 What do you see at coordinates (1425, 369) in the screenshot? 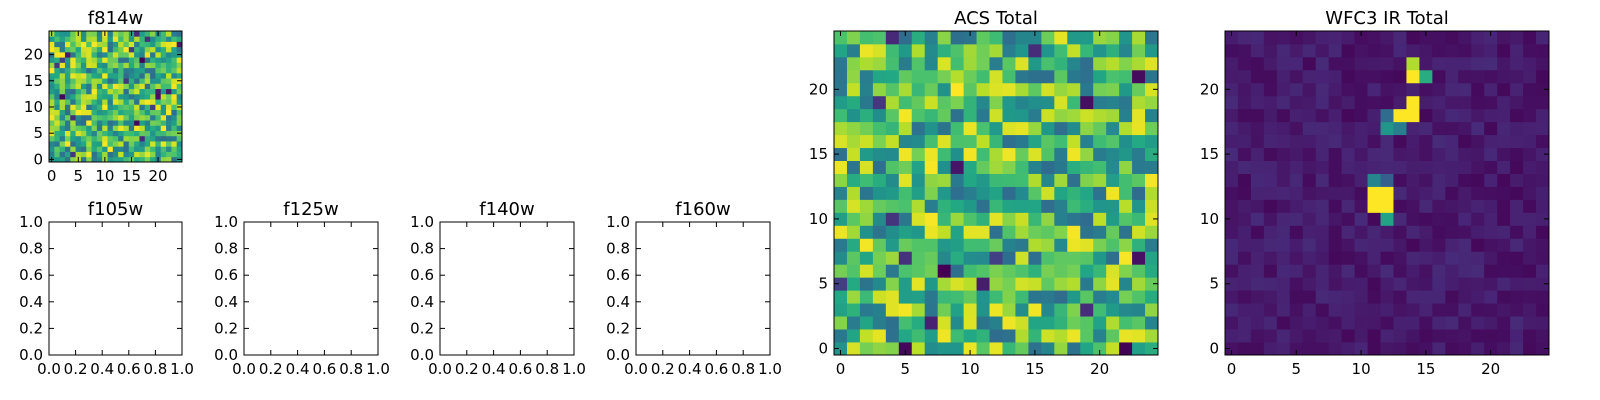
I see `x-tick-label: 15` at bounding box center [1425, 369].